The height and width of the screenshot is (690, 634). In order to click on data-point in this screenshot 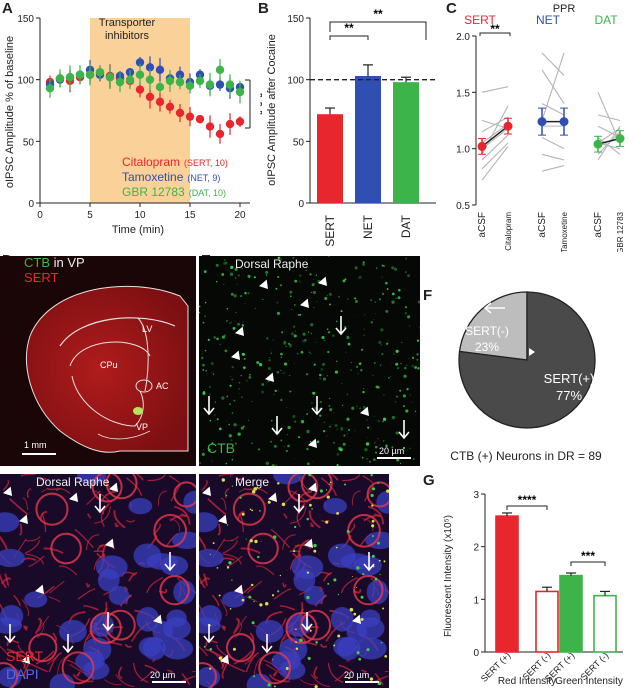, I will do `click(220, 84)`.